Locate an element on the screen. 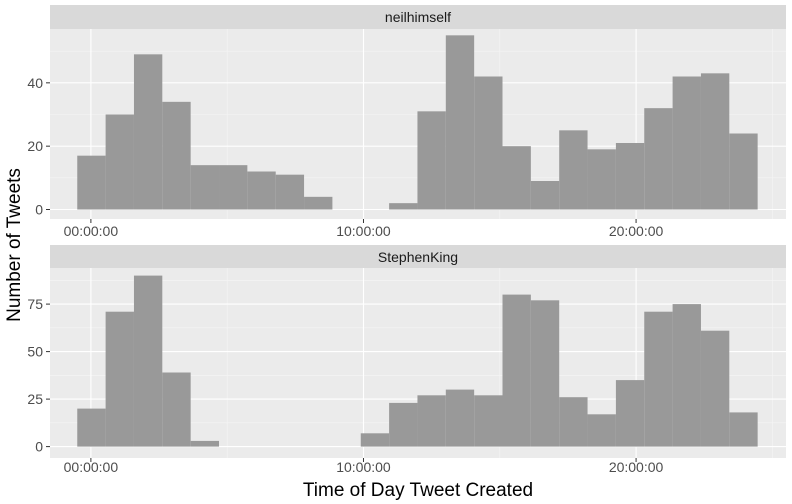  y-tick-label: 75 is located at coordinates (35, 304).